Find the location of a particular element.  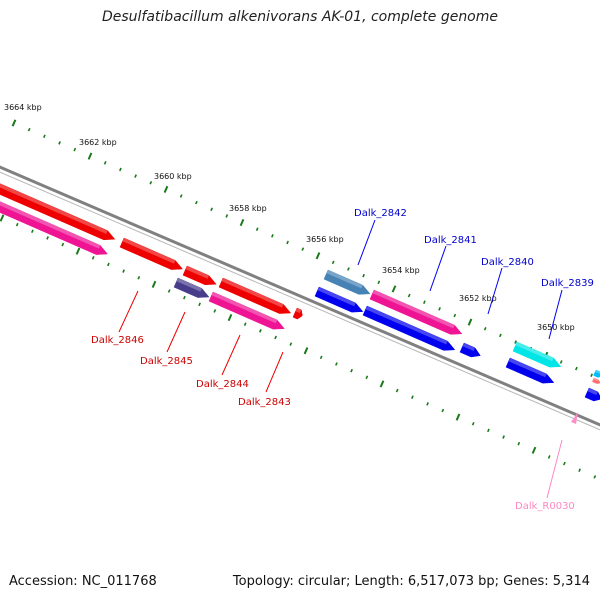

gene-dalk-2839-body is located at coordinates (530, 370).